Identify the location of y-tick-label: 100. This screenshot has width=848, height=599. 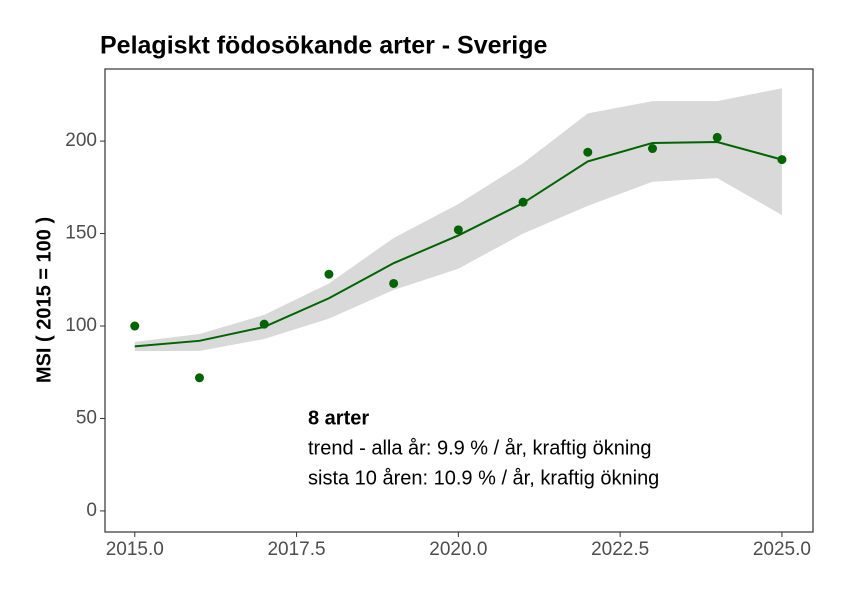
(81, 325).